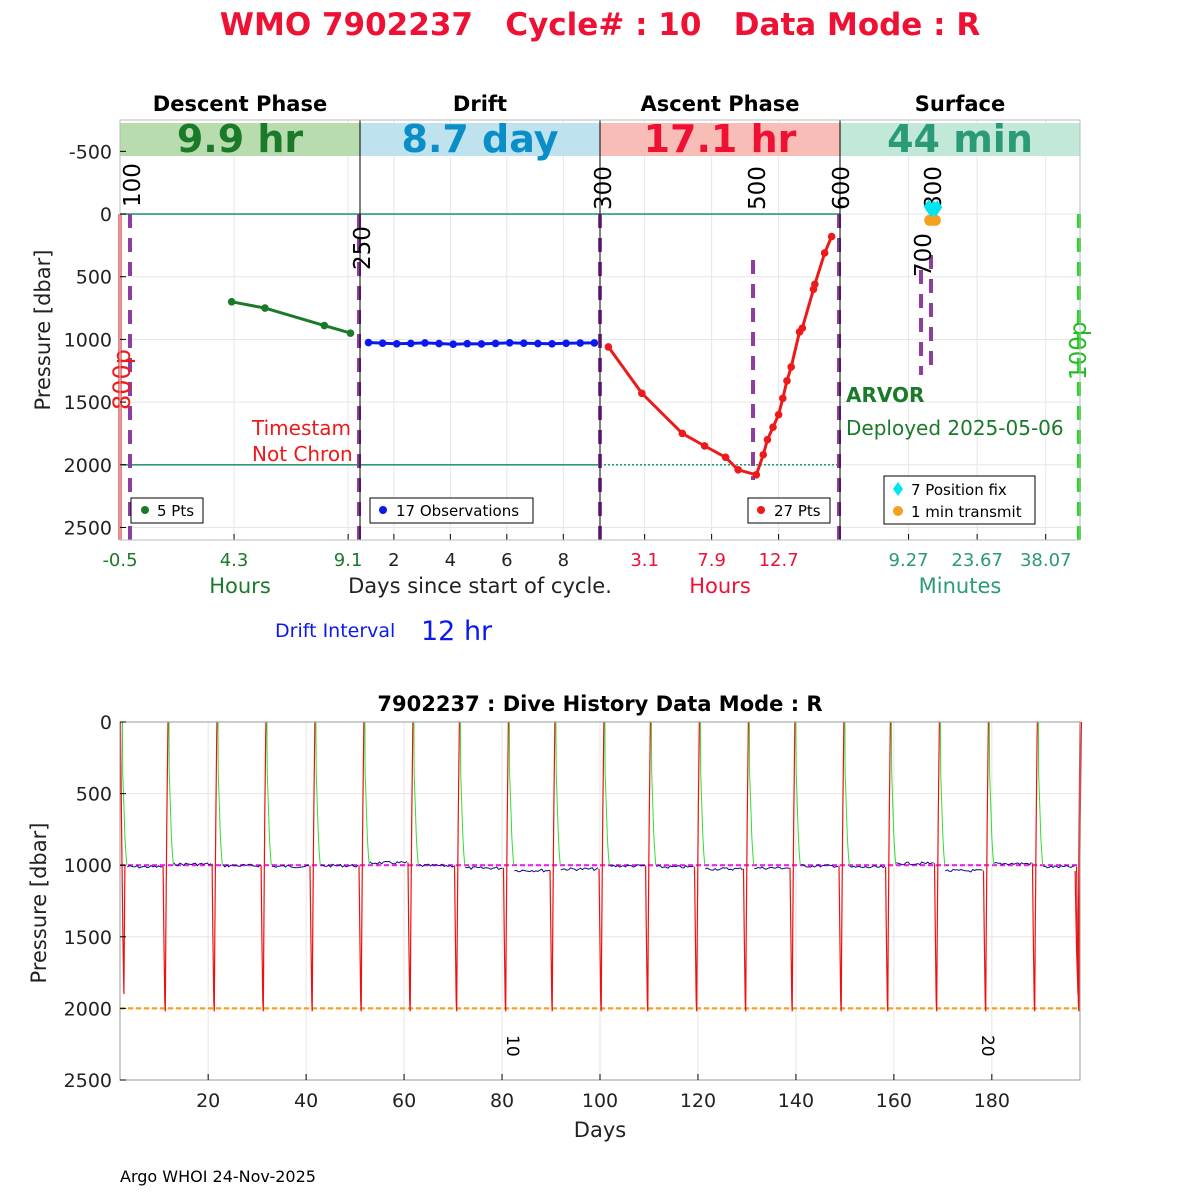  Describe the element at coordinates (779, 560) in the screenshot. I see `x-tick-label: 12.7` at that location.